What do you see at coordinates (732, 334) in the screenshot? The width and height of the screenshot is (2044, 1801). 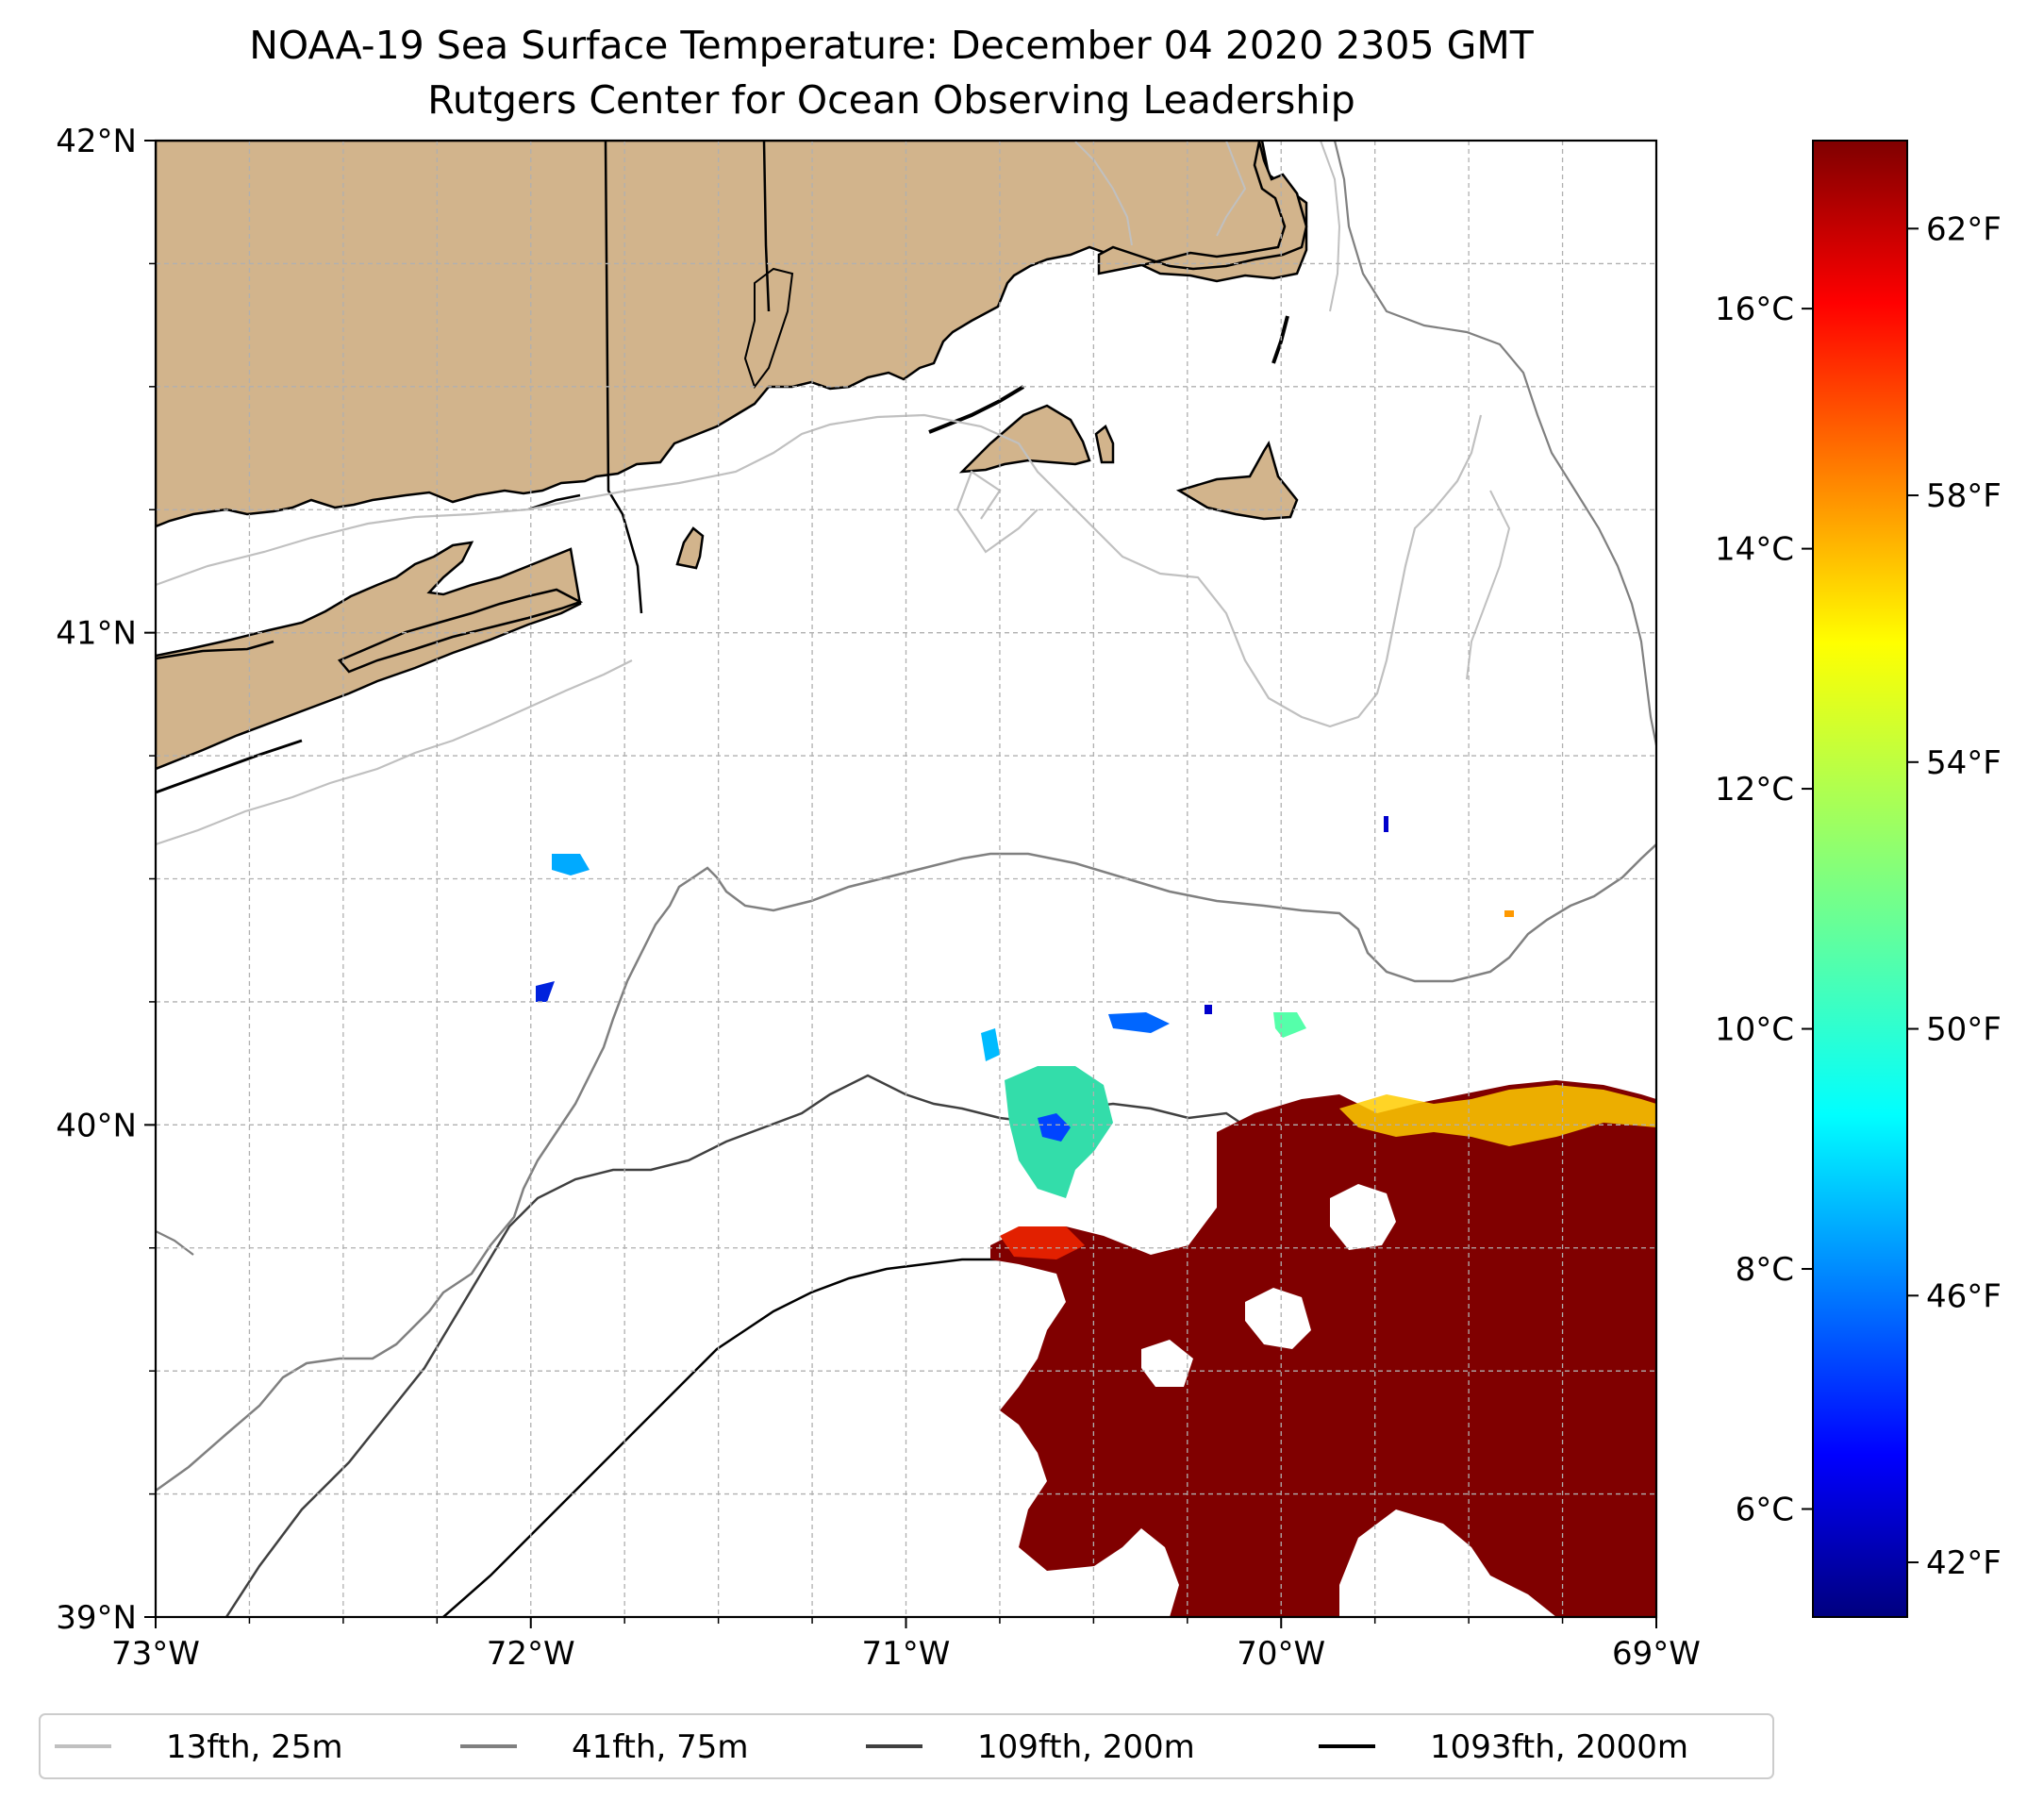 I see `land-new-england` at bounding box center [732, 334].